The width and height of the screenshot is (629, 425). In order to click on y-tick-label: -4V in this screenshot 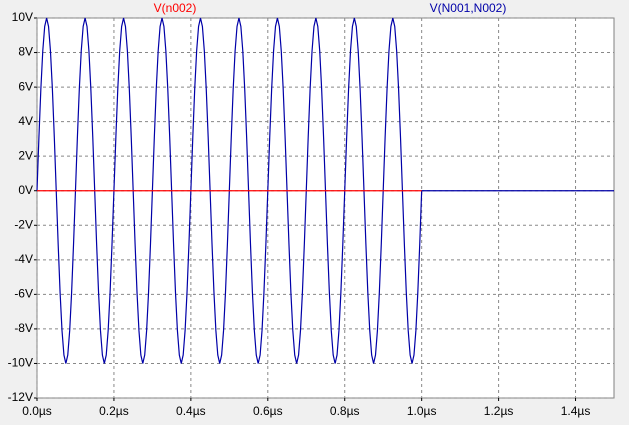, I will do `click(23, 259)`.